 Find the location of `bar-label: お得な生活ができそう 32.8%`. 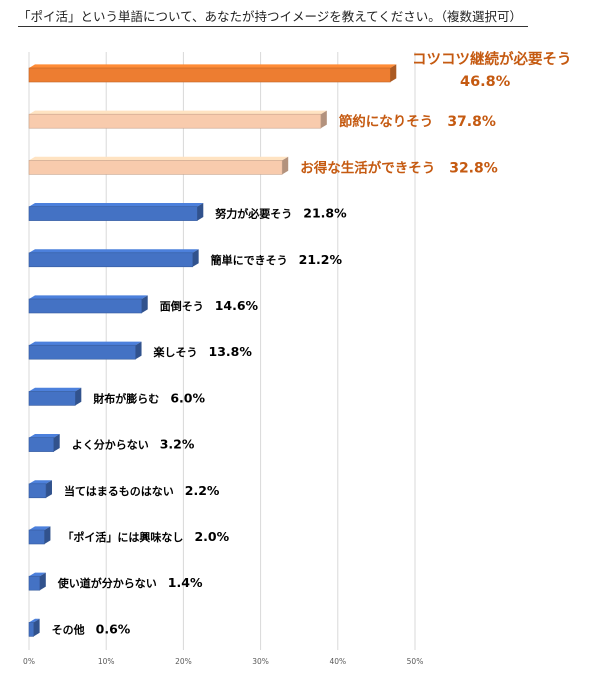

bar-label: お得な生活ができそう 32.8% is located at coordinates (399, 167).